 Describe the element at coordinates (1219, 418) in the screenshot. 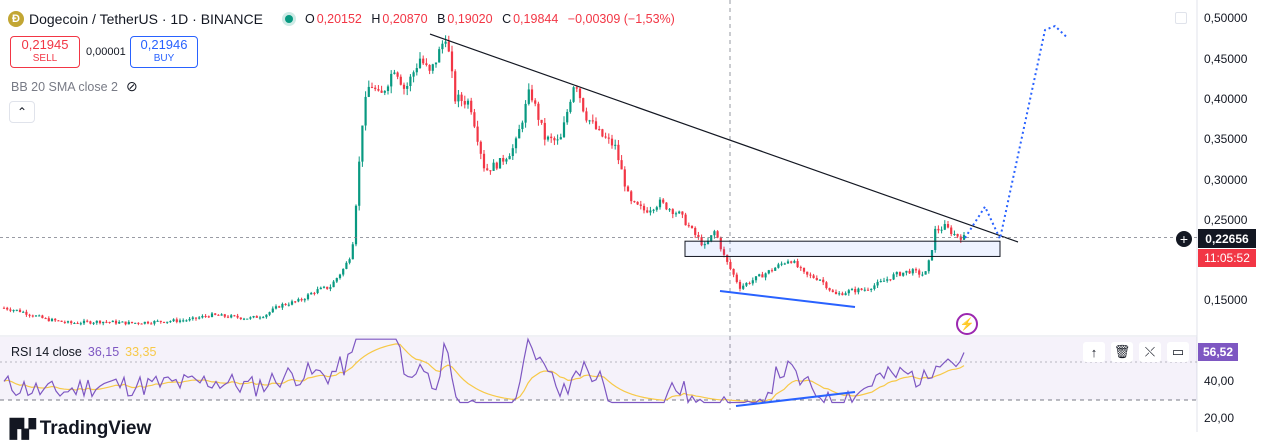

I see `rsi-tick: 20,00` at that location.